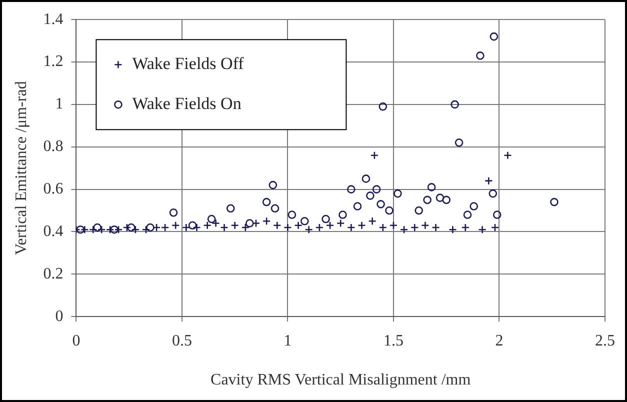 This screenshot has height=402, width=627. Describe the element at coordinates (187, 104) in the screenshot. I see `legend-label: Wake Fields On` at that location.